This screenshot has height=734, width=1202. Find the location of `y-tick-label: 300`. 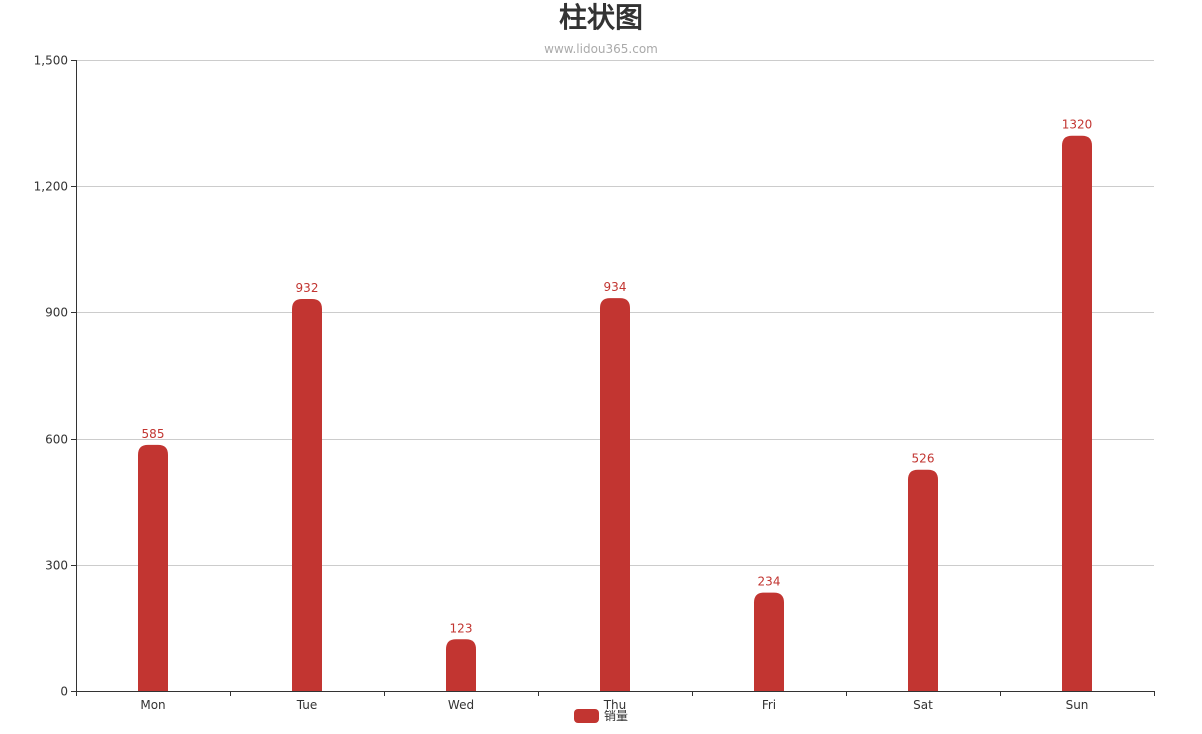

y-tick-label: 300 is located at coordinates (56, 566).